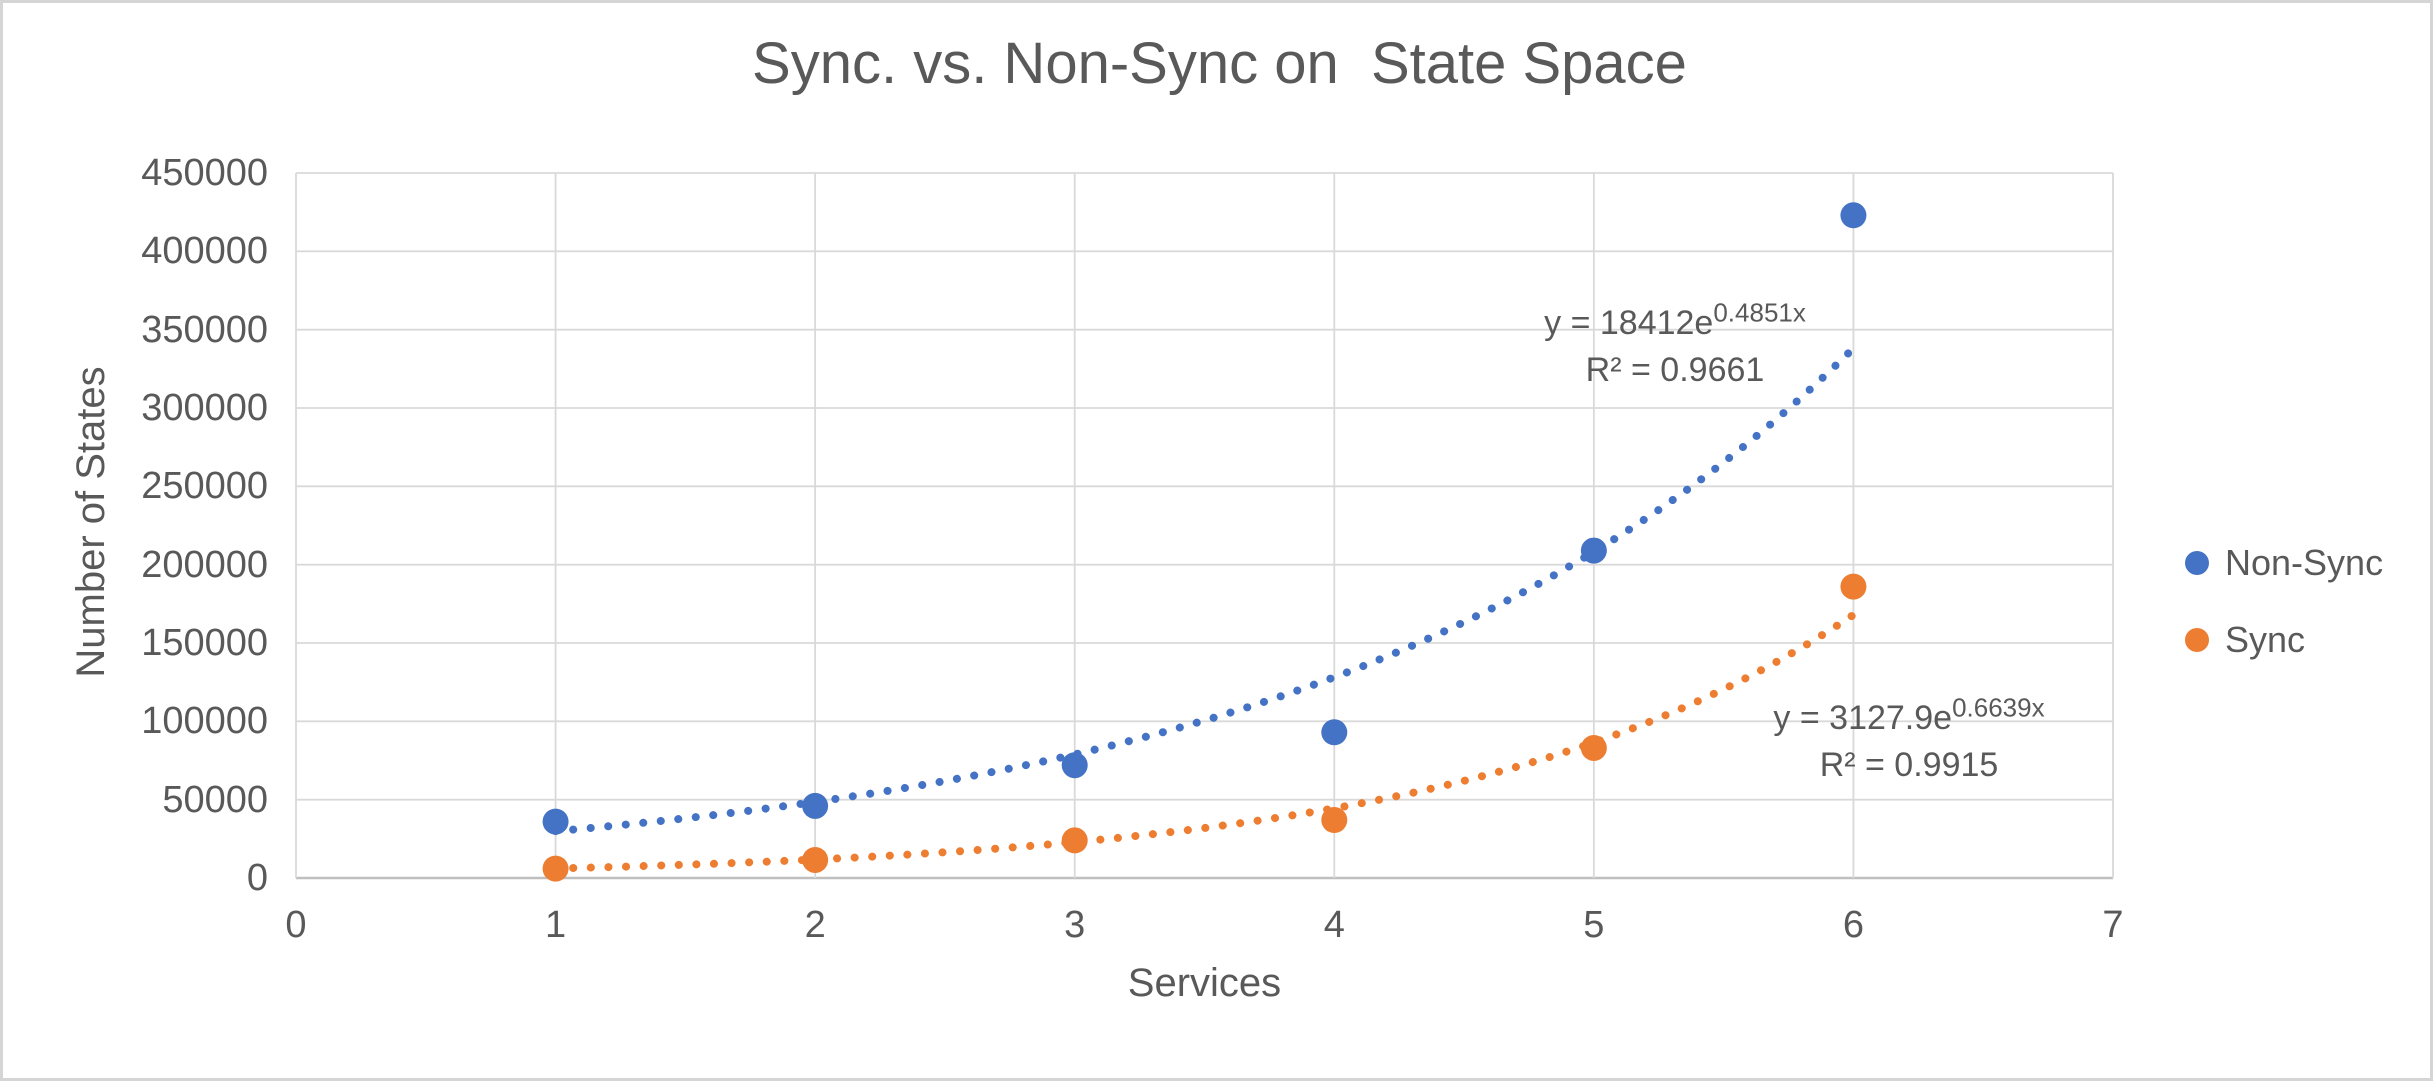 This screenshot has height=1081, width=2433. What do you see at coordinates (1675, 370) in the screenshot?
I see `r-squared-non-sync: R² = 0.9661` at bounding box center [1675, 370].